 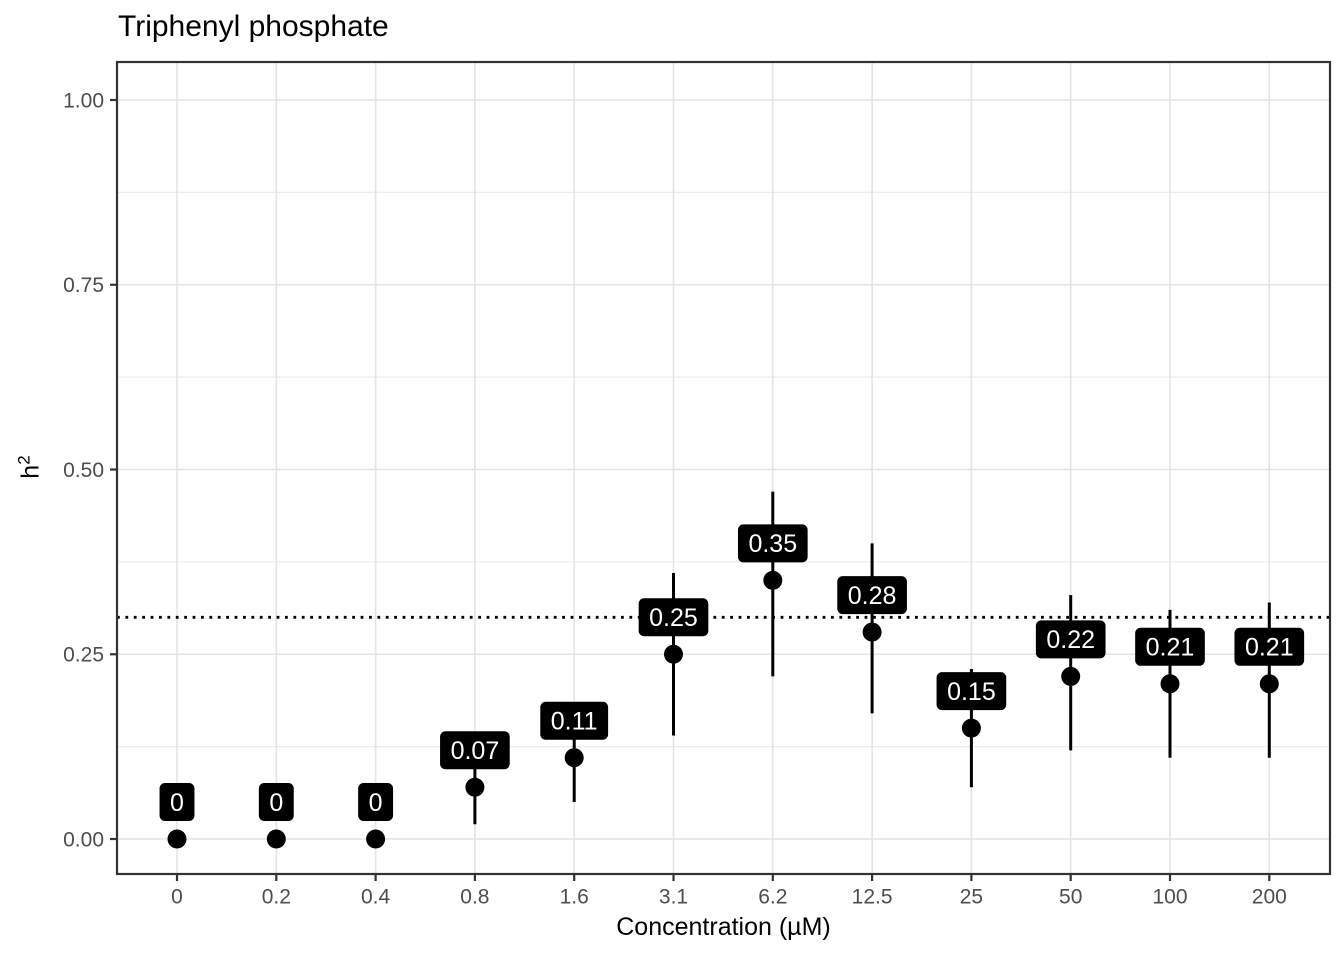 What do you see at coordinates (772, 896) in the screenshot?
I see `x-tick-label: 6.2` at bounding box center [772, 896].